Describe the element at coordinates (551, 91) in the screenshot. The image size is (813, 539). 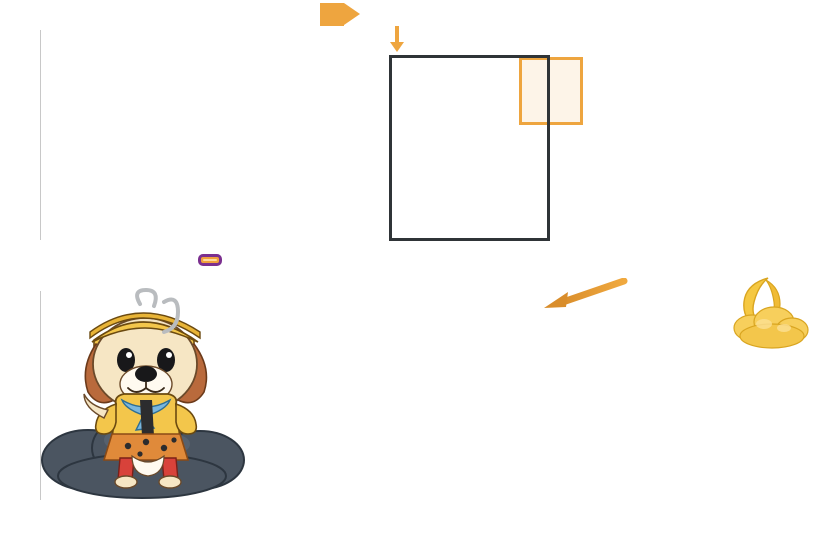
I see `orange-highlight-box` at that location.